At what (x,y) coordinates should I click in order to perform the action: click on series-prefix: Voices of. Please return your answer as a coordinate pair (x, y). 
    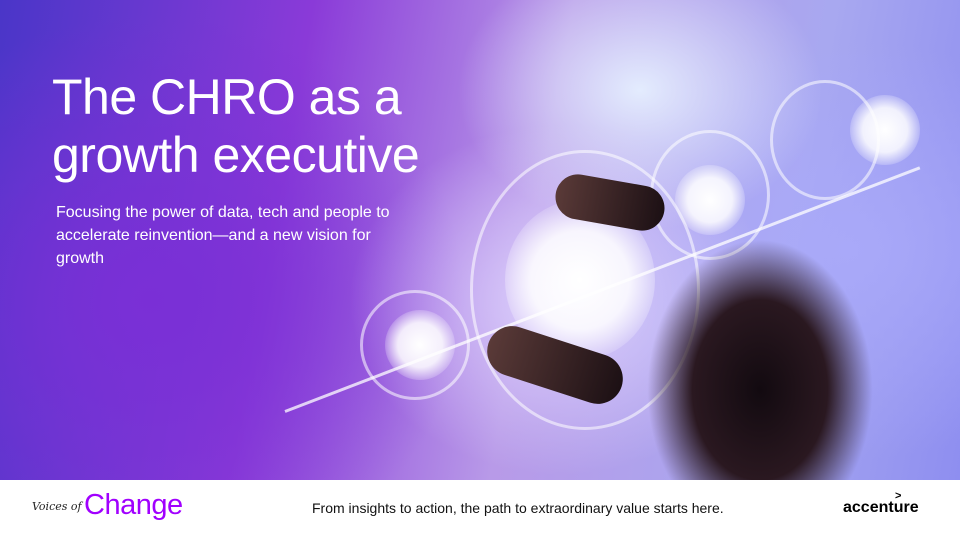
    Looking at the image, I should click on (57, 506).